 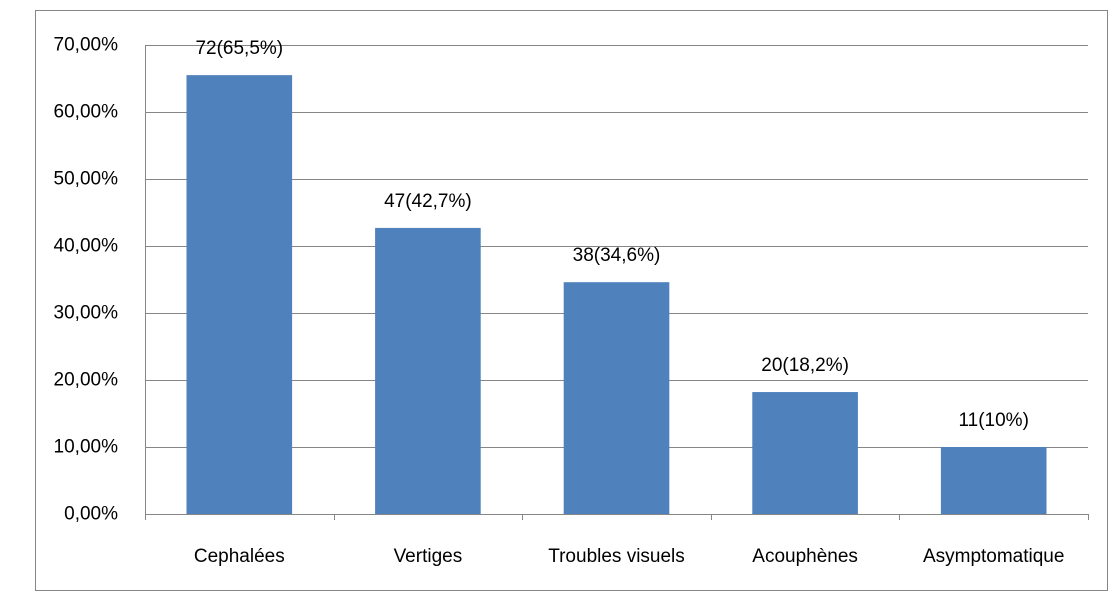 I want to click on y-tick-label: 70,00%, so click(x=86, y=45).